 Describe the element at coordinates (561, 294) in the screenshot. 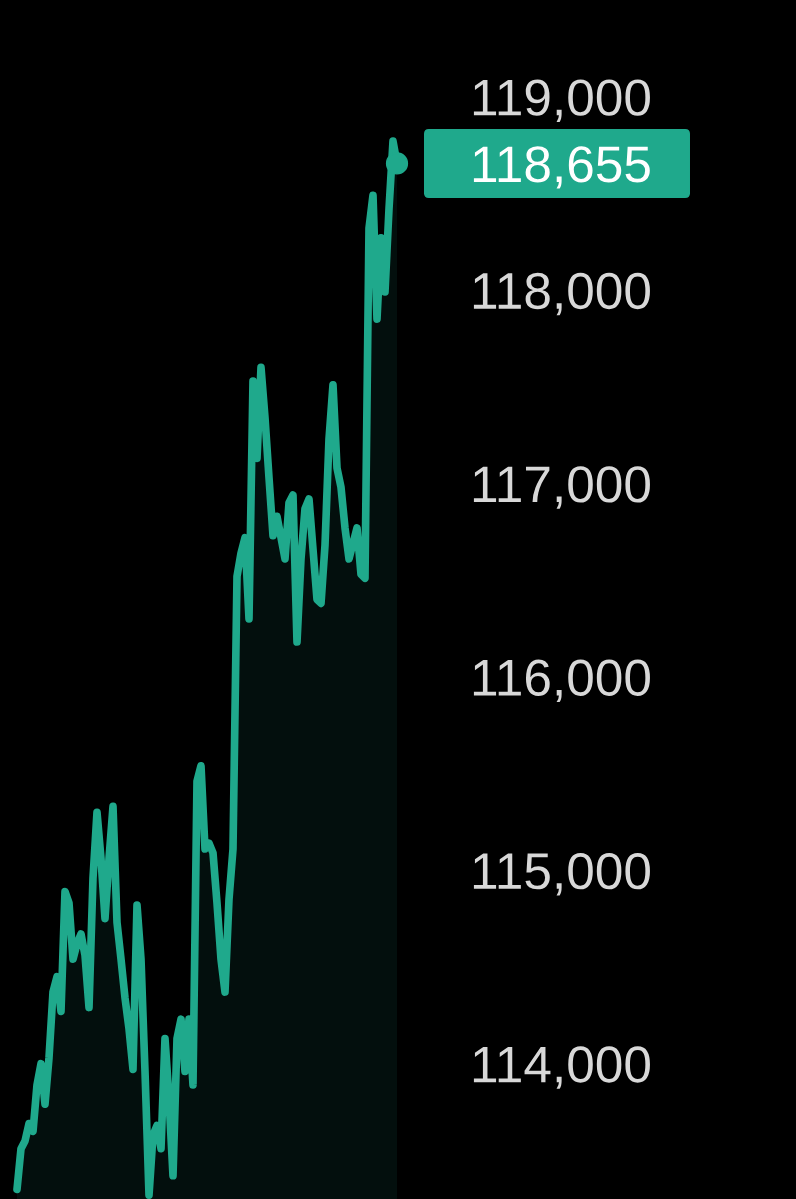

I see `y-tick-label: 118,000` at that location.